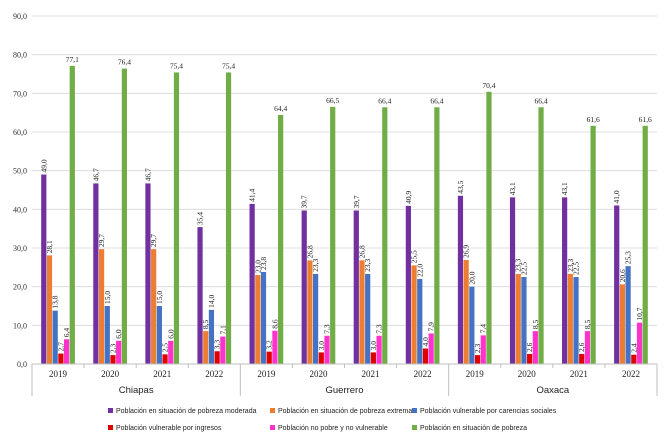  I want to click on data-label: 3,3, so click(217, 345).